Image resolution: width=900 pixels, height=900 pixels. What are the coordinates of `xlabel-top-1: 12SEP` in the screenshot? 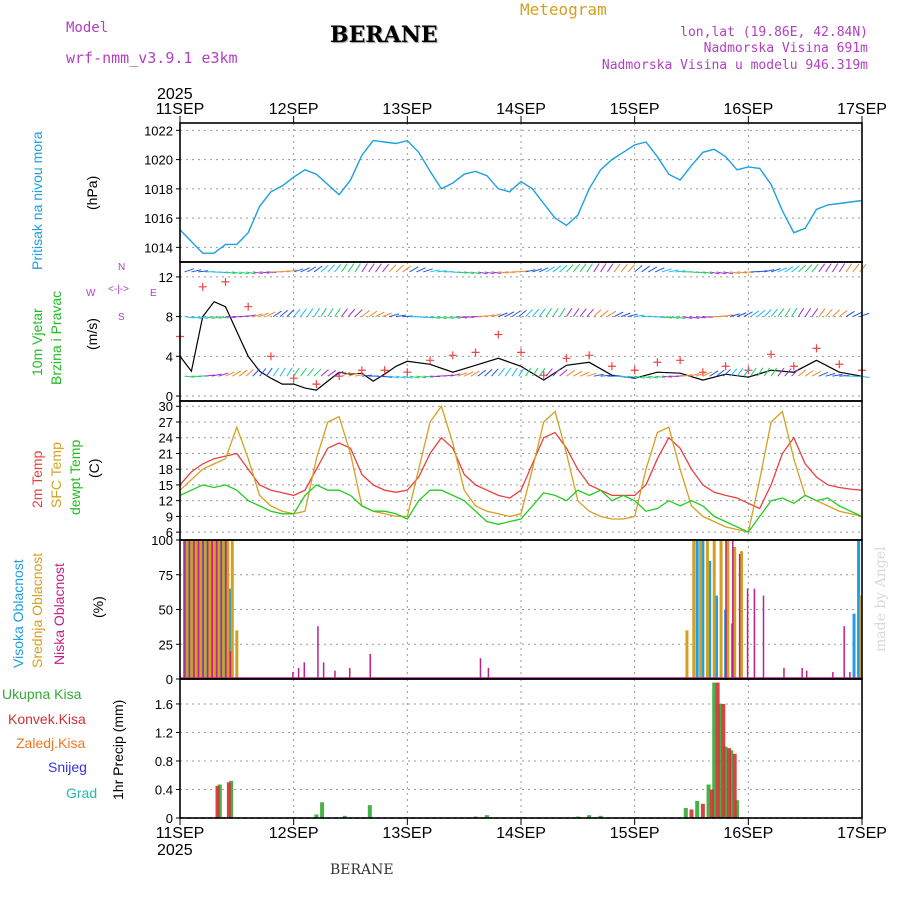 It's located at (294, 109).